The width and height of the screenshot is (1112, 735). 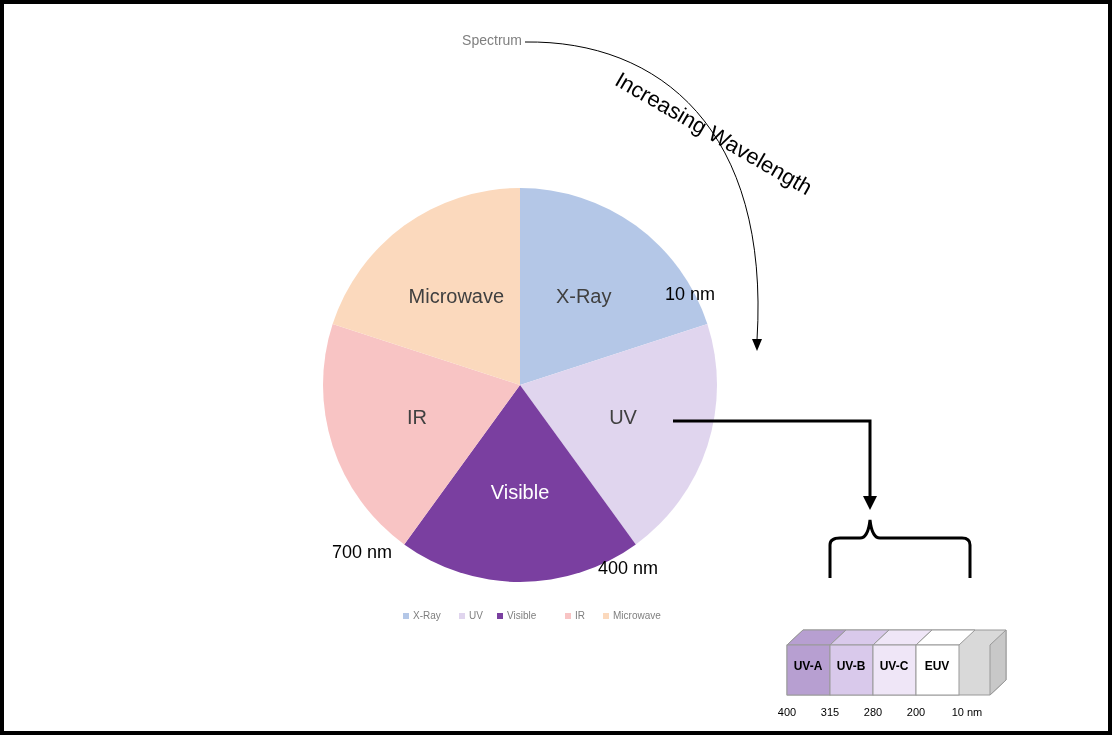 I want to click on legend-label: IR, so click(x=580, y=615).